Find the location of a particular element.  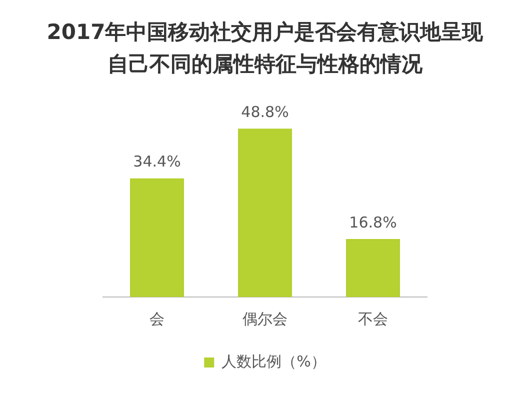

chart-title: 2017年中国移动社交用户是否会有意识地呈现自己不同的属性特征与性格的情况 is located at coordinates (265, 48).